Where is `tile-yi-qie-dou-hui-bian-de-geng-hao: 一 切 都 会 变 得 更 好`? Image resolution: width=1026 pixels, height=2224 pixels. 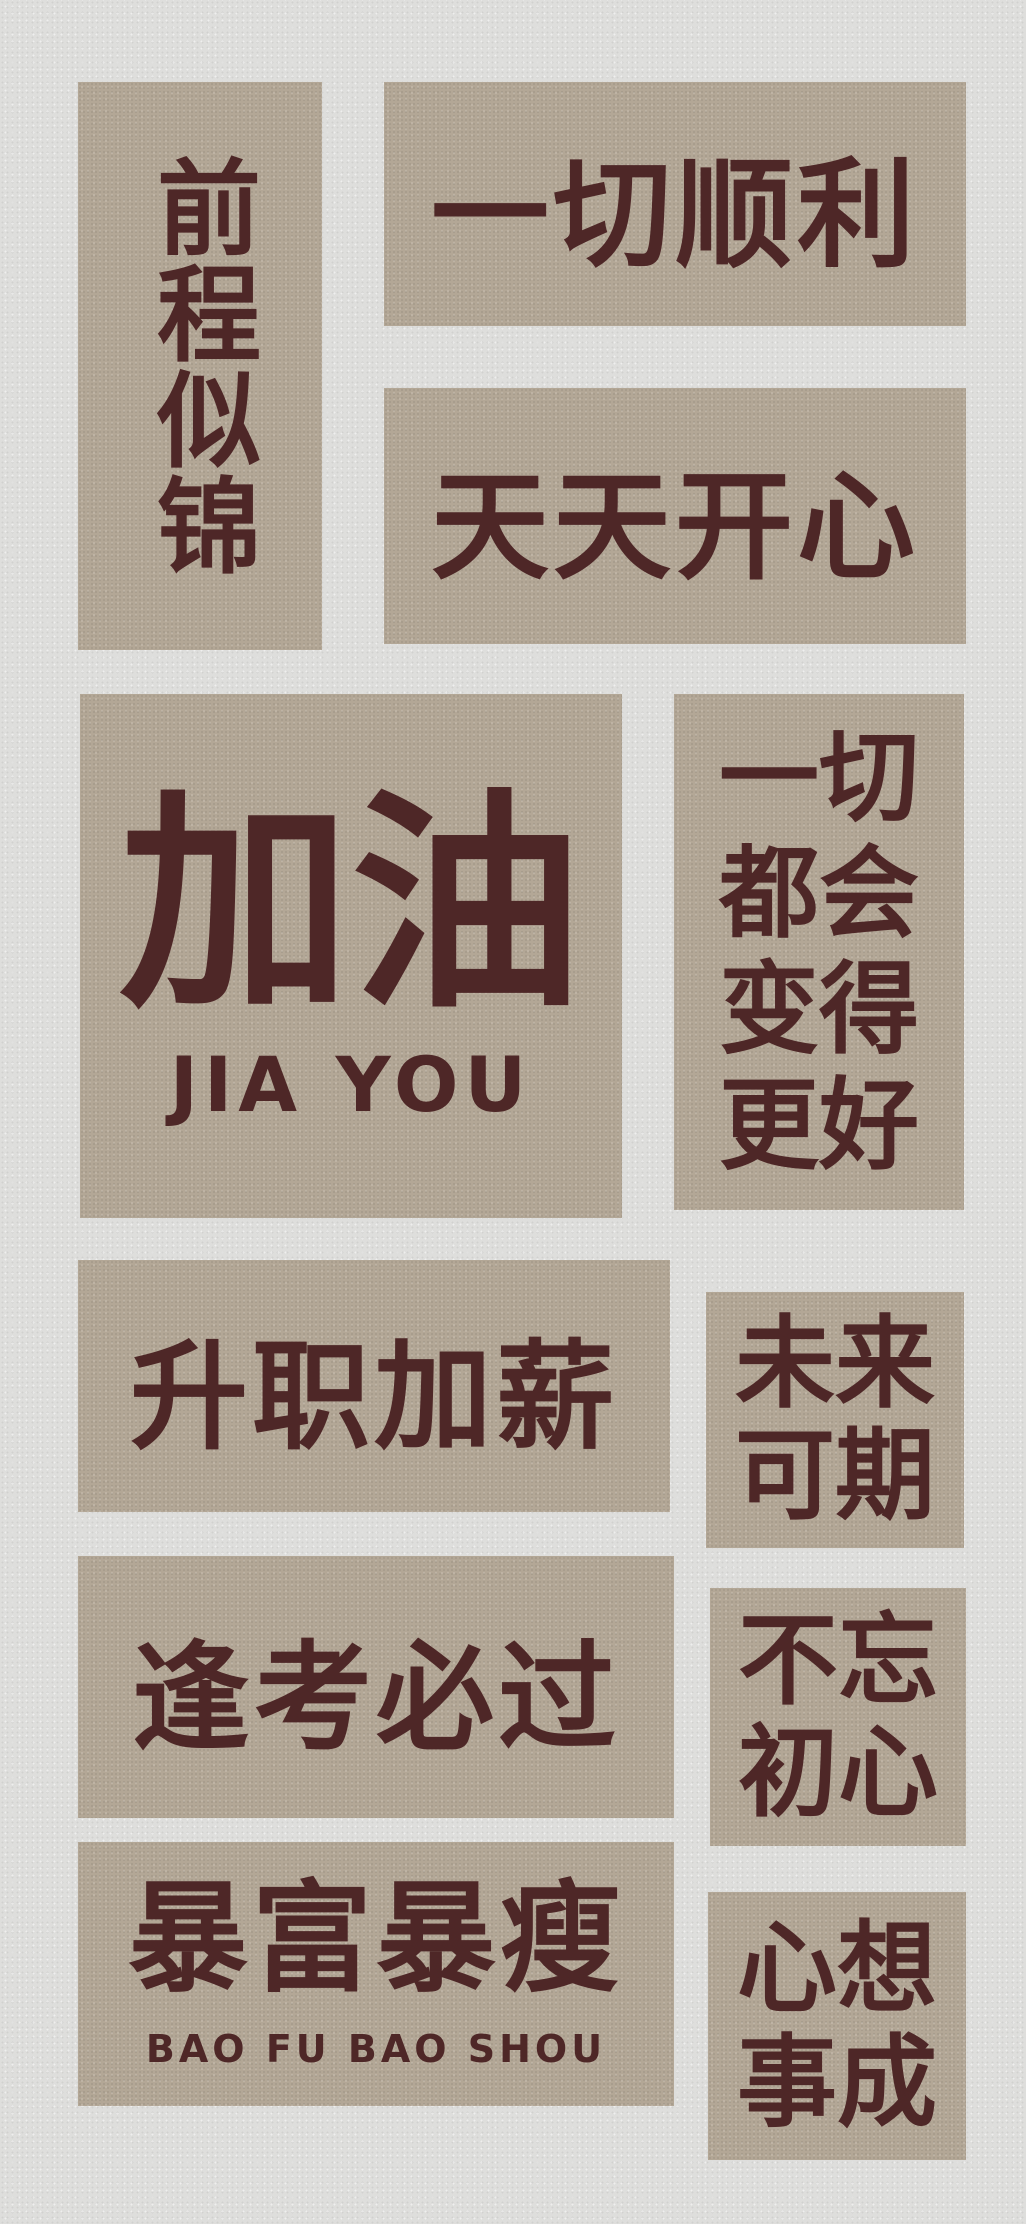 tile-yi-qie-dou-hui-bian-de-geng-hao: 一 切 都 会 变 得 更 好 is located at coordinates (819, 952).